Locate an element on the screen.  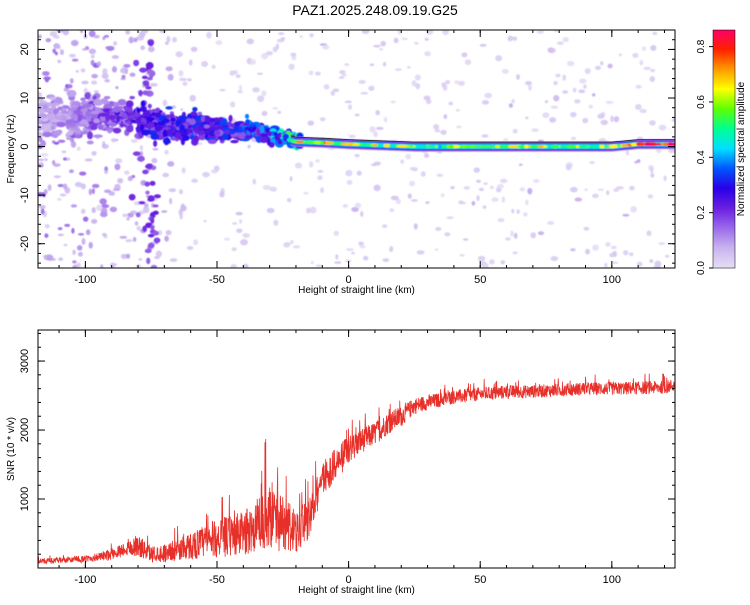
spectrogram-ridge-outline is located at coordinates (482, 139).